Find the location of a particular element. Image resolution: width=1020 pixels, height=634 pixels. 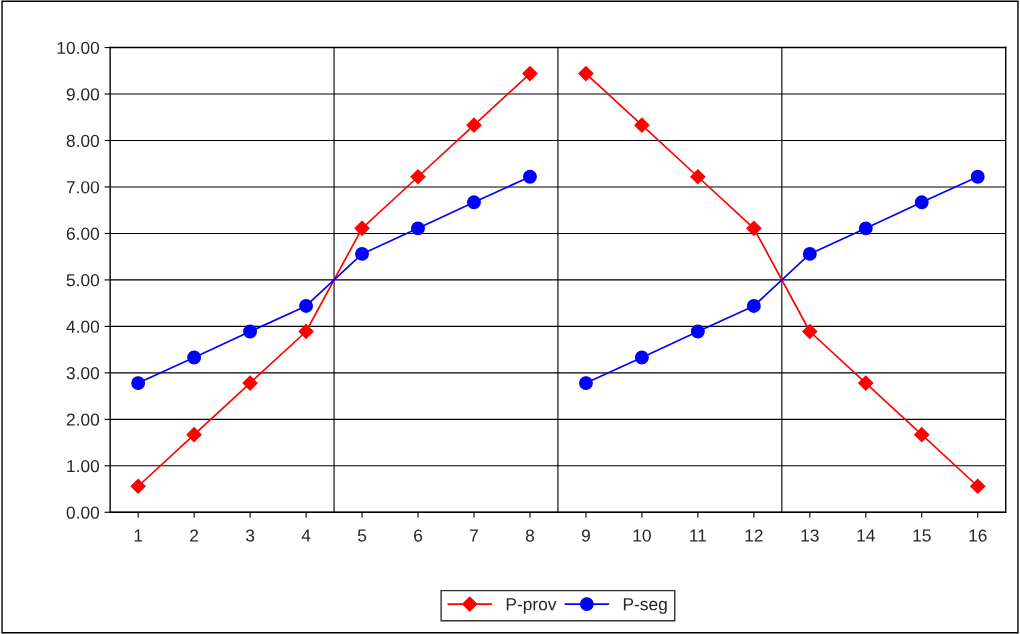

x-tick-label: 10 is located at coordinates (642, 535).